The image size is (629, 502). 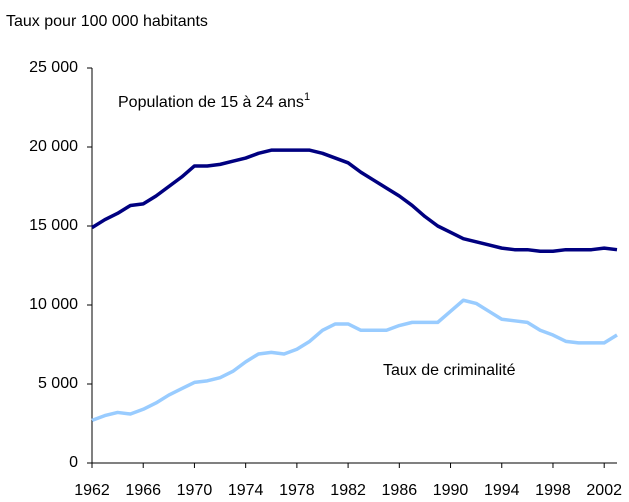 What do you see at coordinates (307, 97) in the screenshot?
I see `footnote-mark: 1` at bounding box center [307, 97].